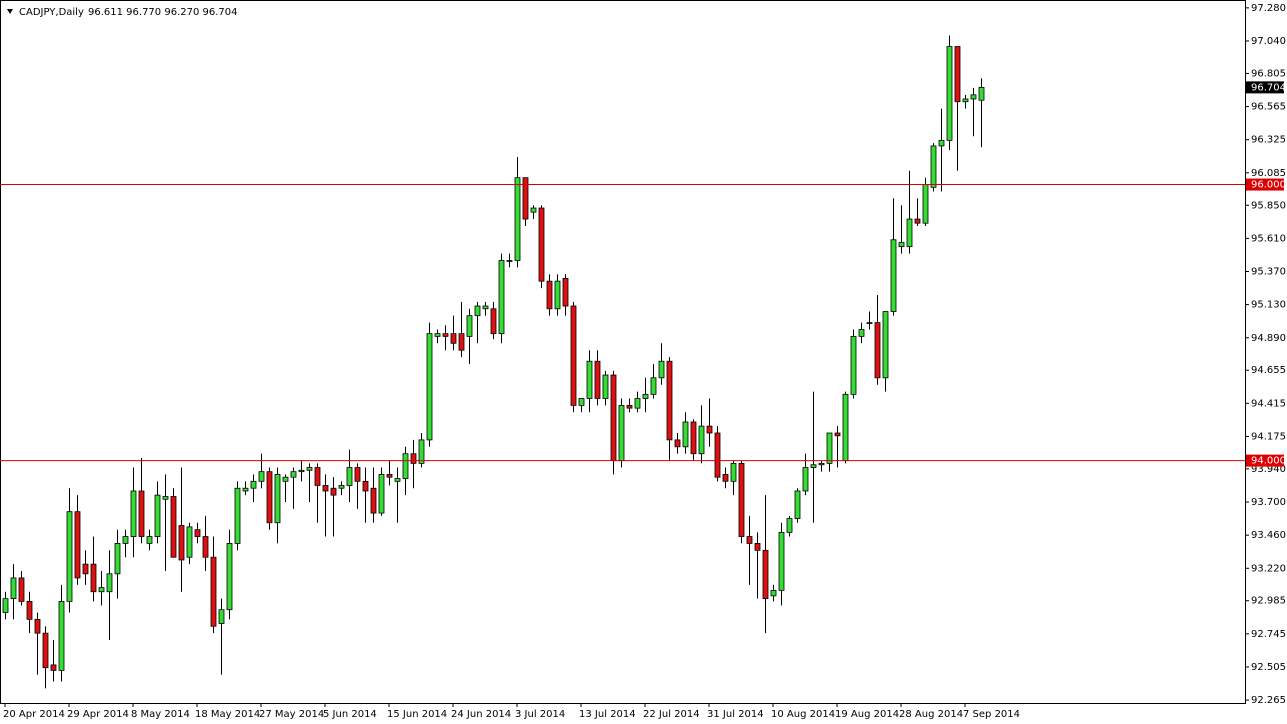 This screenshot has height=724, width=1287. Describe the element at coordinates (1268, 502) in the screenshot. I see `y-tick-label: 93.700` at that location.